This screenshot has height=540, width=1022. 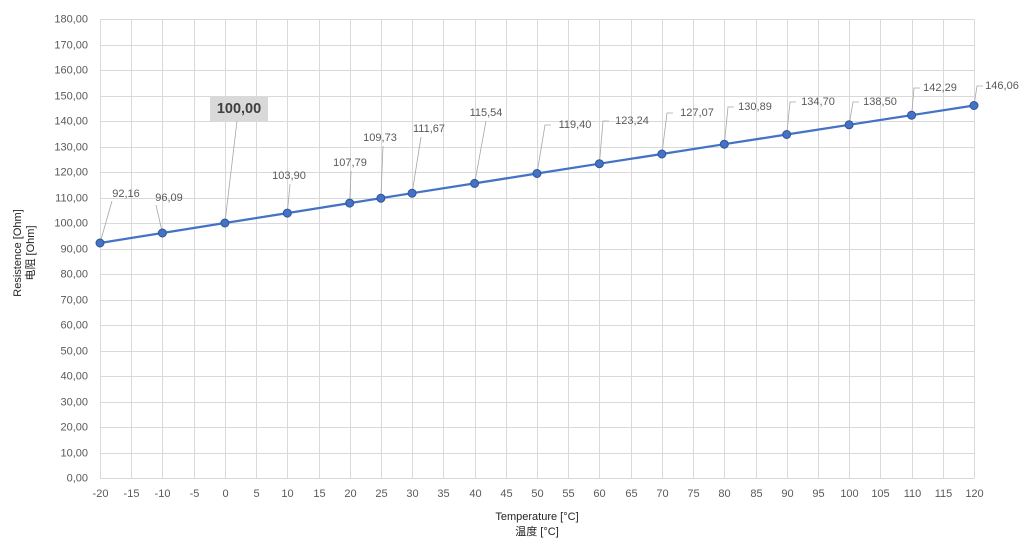 What do you see at coordinates (849, 494) in the screenshot?
I see `x-tick-label: 100` at bounding box center [849, 494].